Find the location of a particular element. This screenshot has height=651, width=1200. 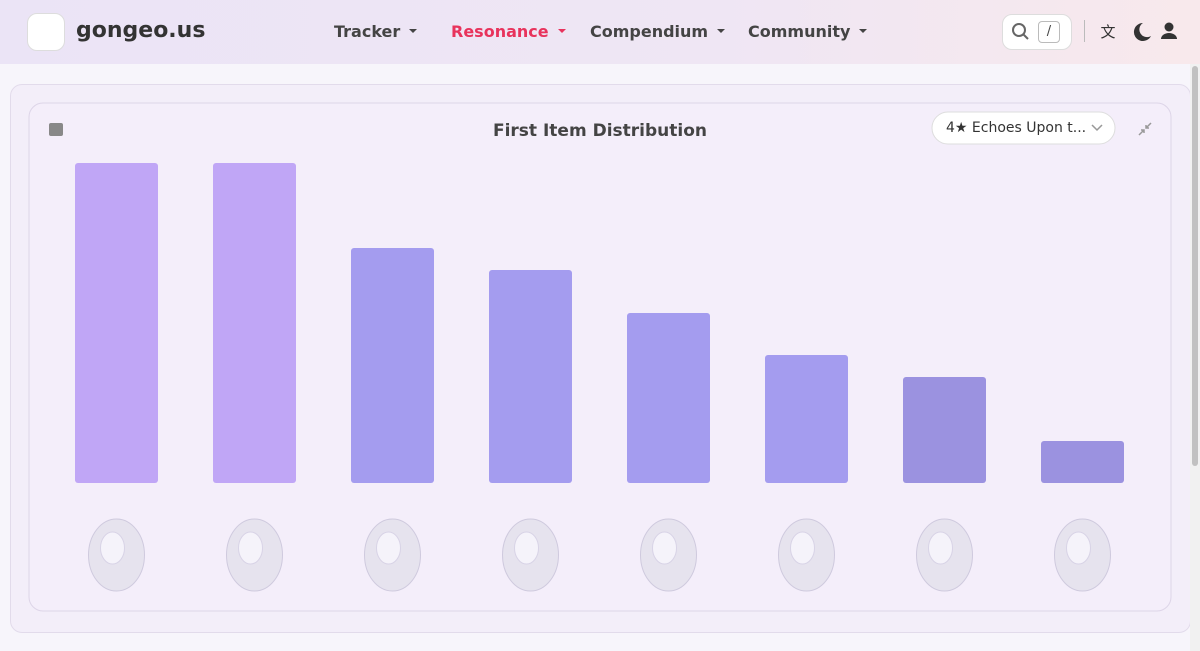

theme-icon is located at coordinates (1142, 31).